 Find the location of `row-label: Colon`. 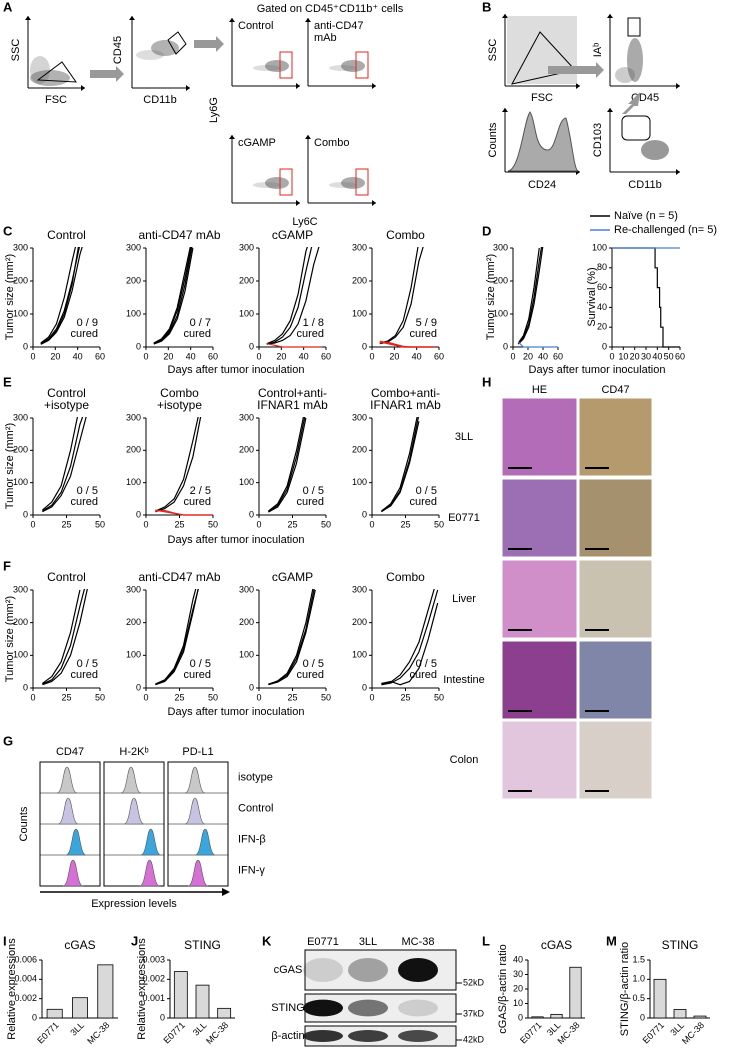

row-label: Colon is located at coordinates (464, 760).